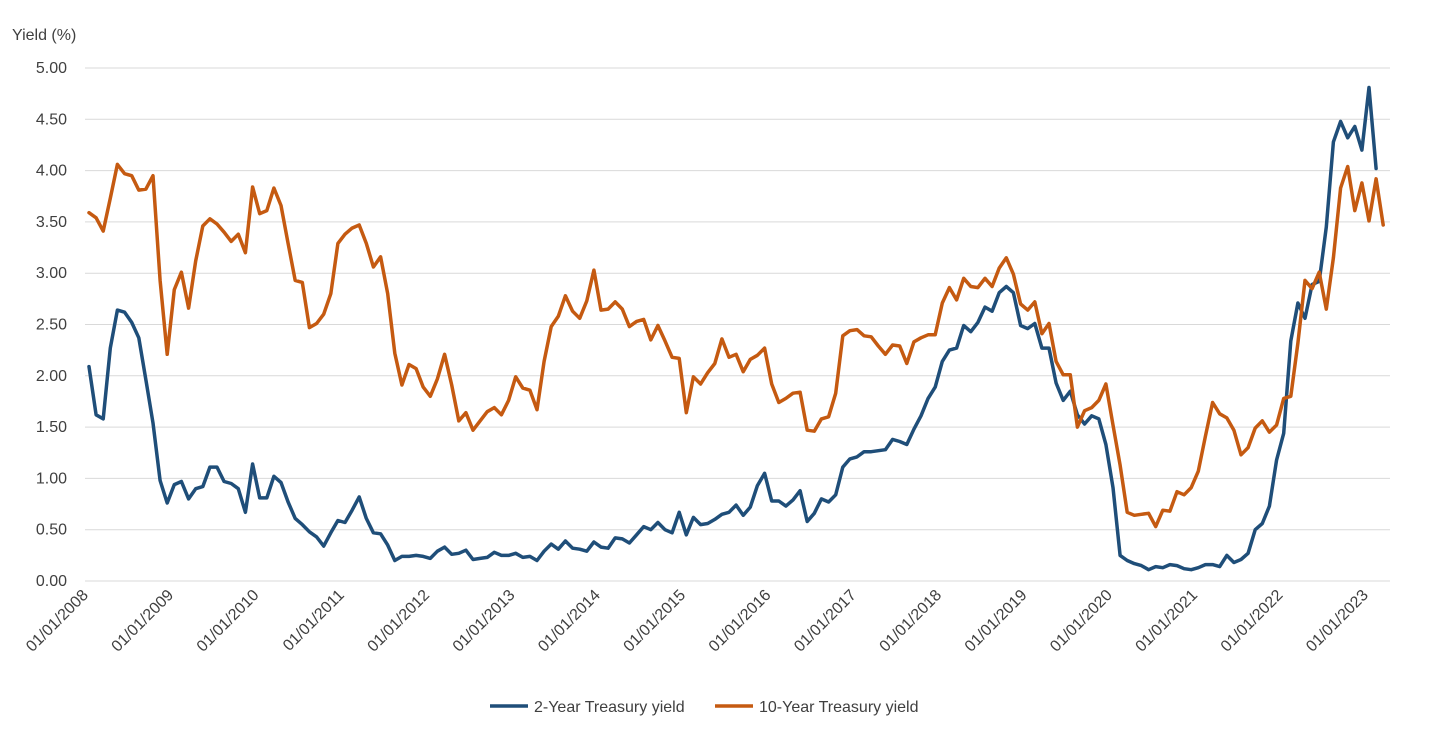 The width and height of the screenshot is (1431, 738). I want to click on legend-label: 2-Year Treasury yield, so click(609, 707).